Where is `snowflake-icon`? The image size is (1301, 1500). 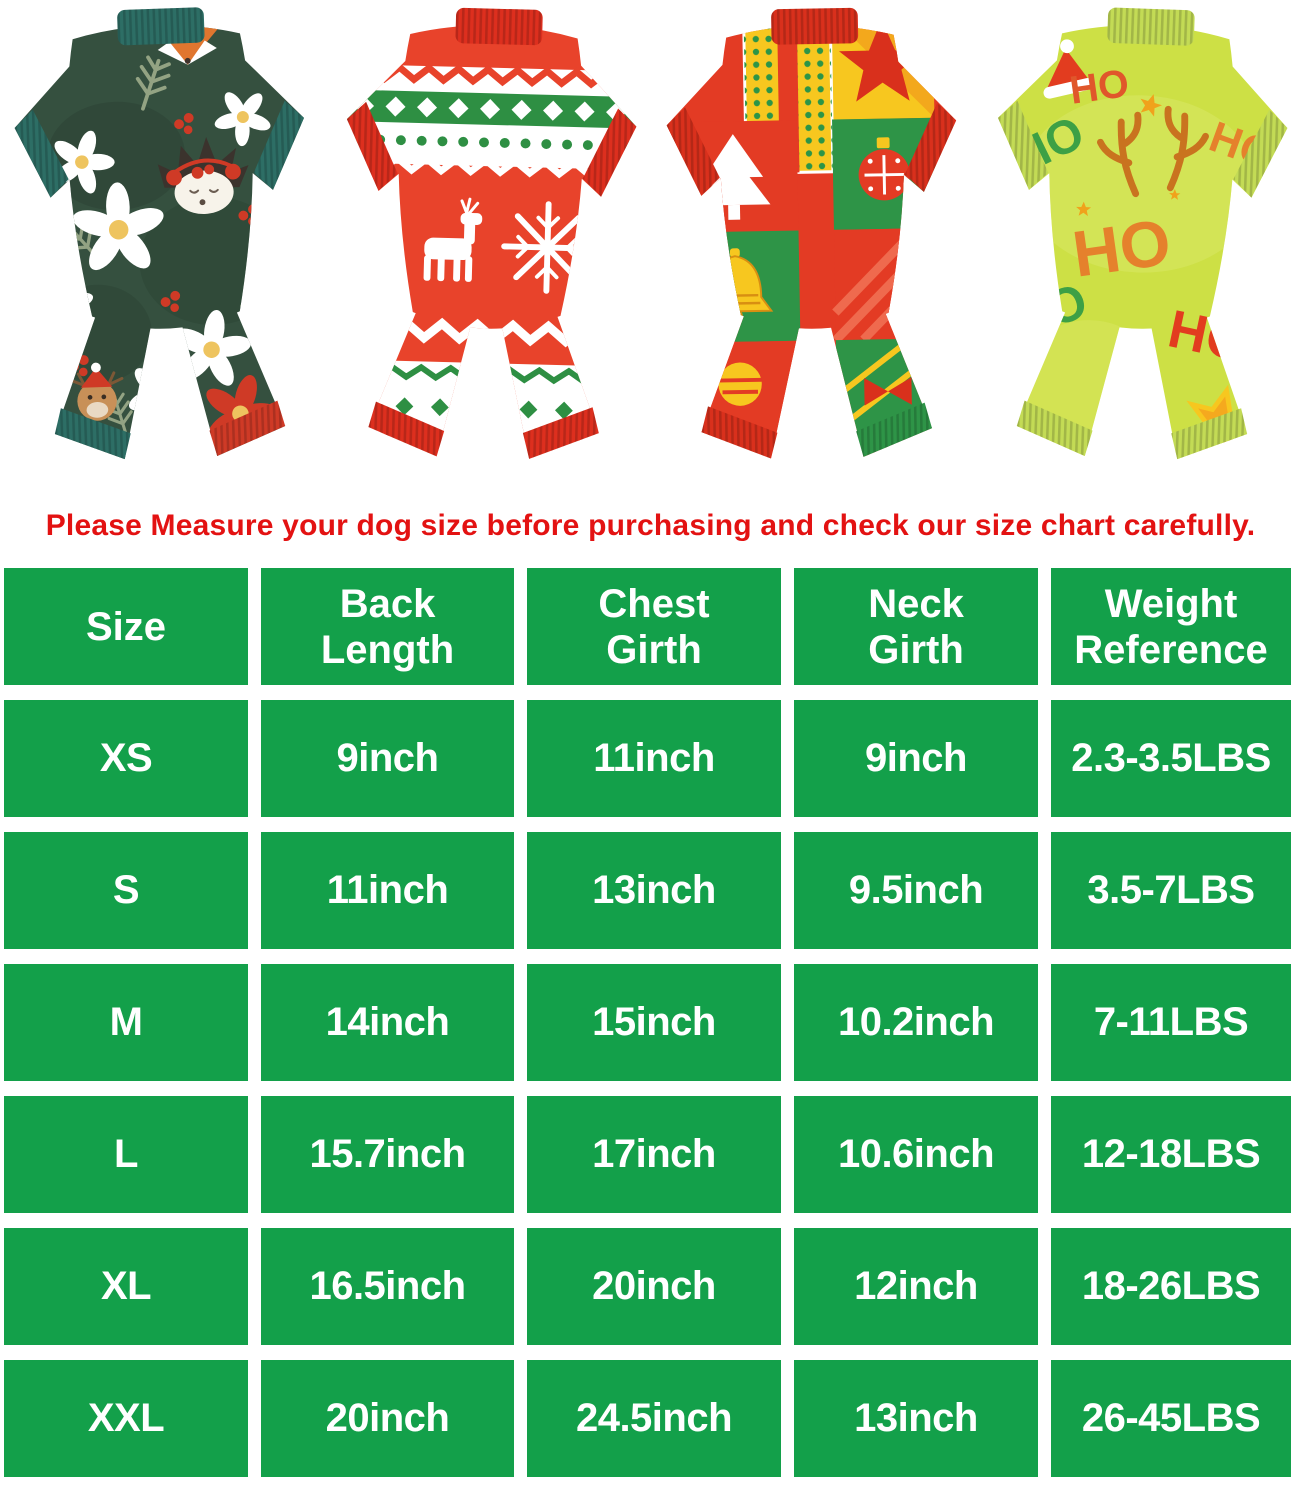
snowflake-icon is located at coordinates (547, 247).